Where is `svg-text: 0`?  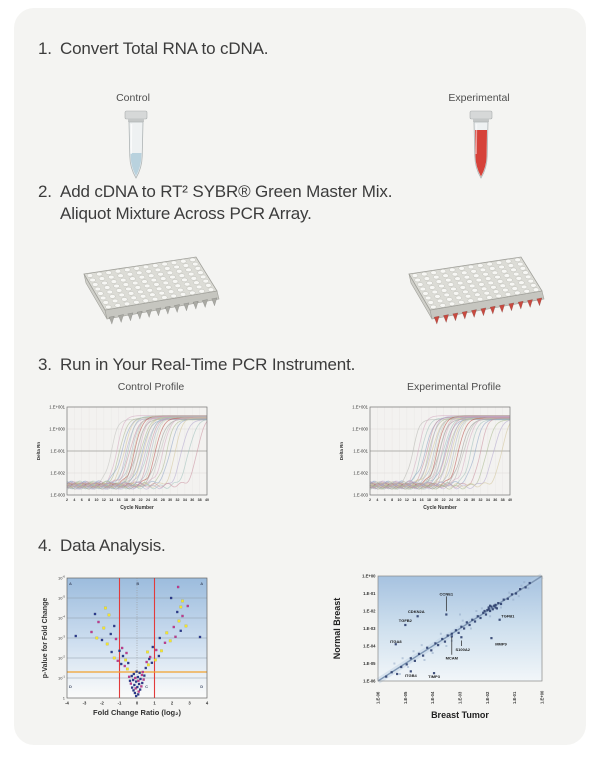 svg-text: 0 is located at coordinates (137, 703).